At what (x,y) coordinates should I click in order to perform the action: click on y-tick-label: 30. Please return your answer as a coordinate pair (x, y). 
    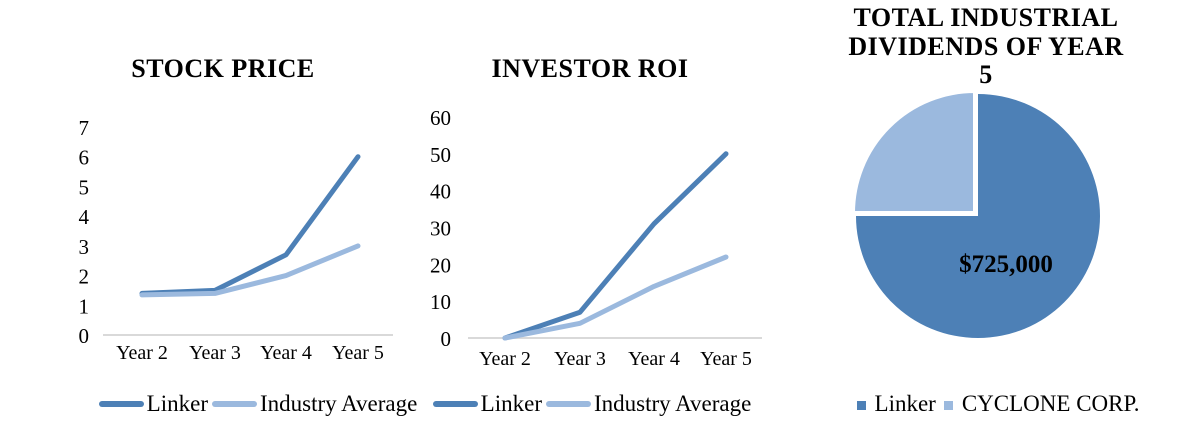
    Looking at the image, I should click on (440, 229).